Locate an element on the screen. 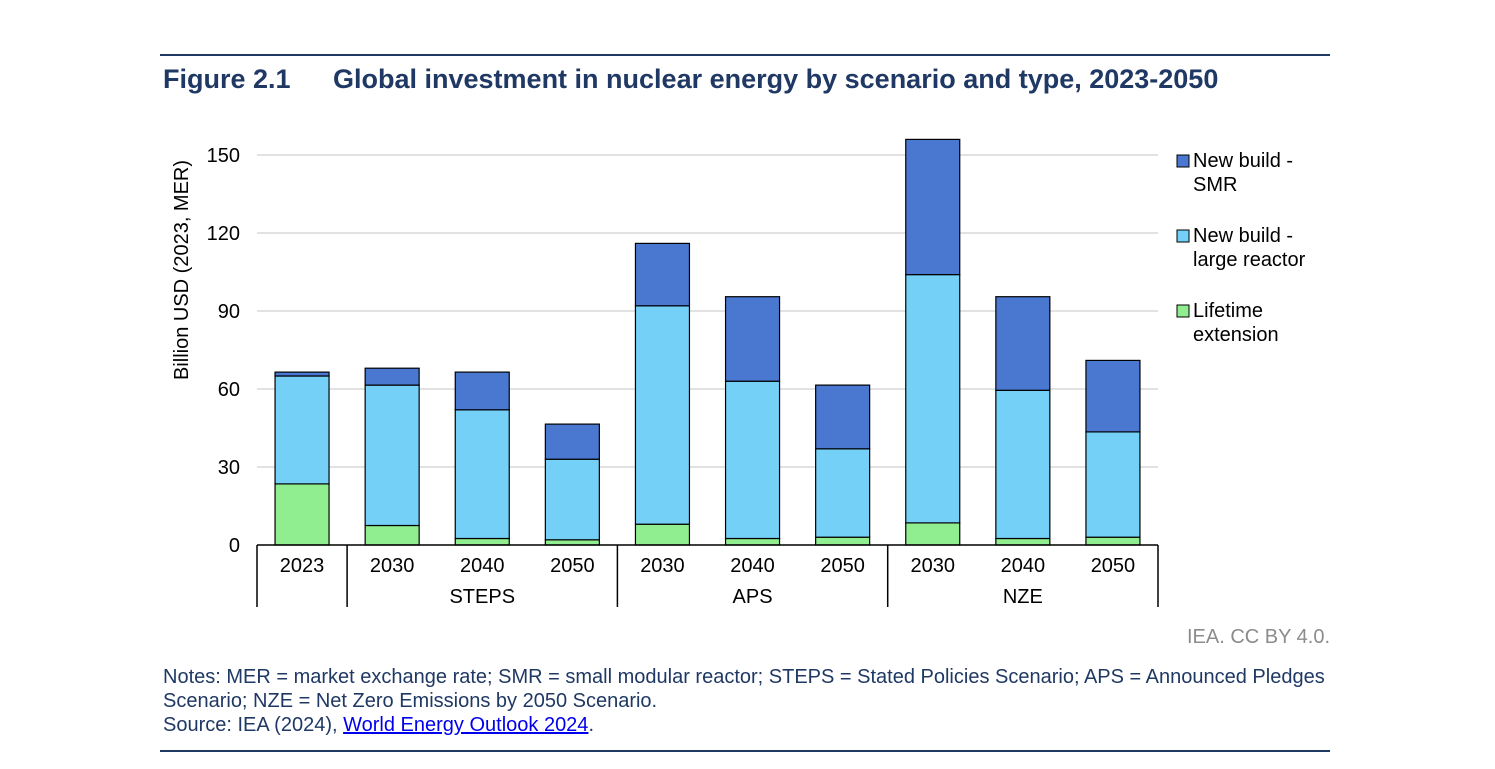 This screenshot has height=769, width=1495. y-tick-label: 120 is located at coordinates (223, 234).